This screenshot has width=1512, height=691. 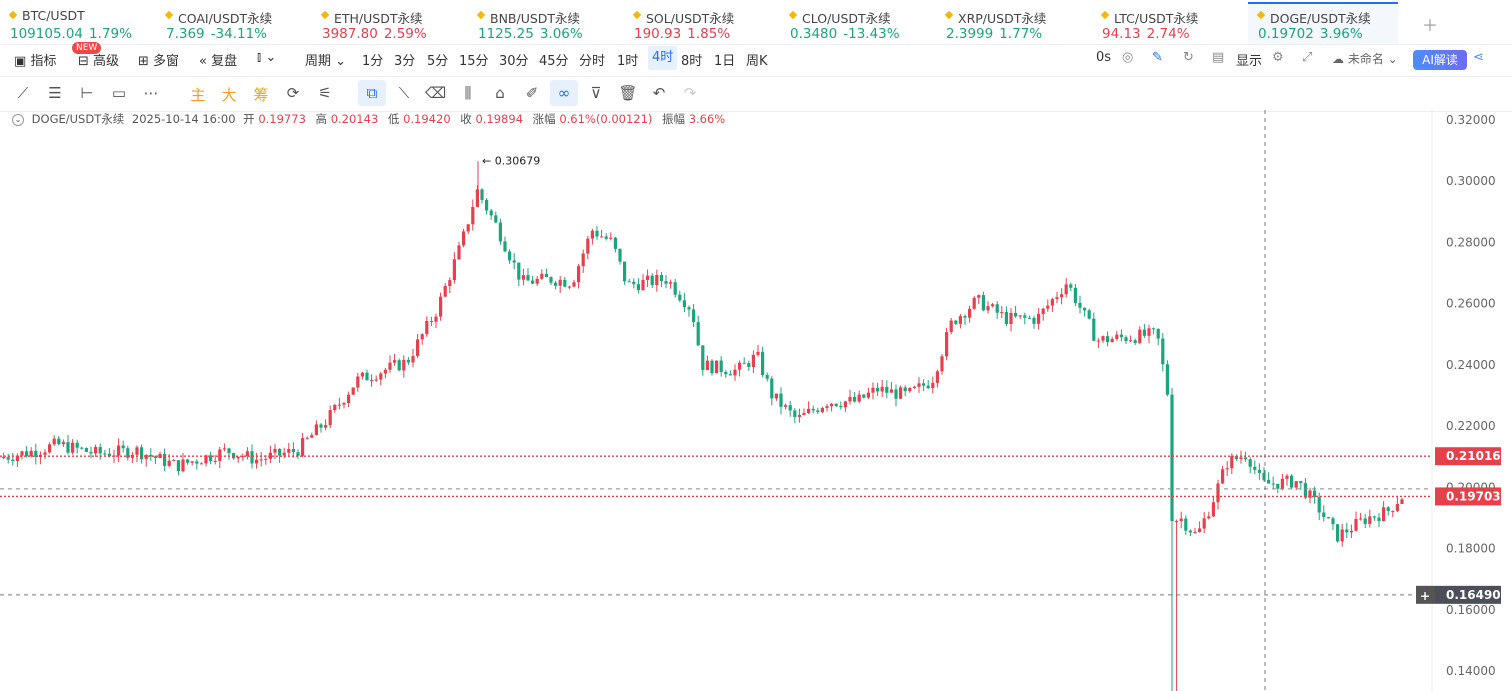 What do you see at coordinates (1307, 57) in the screenshot?
I see `fullscreen-icon: ⤢` at bounding box center [1307, 57].